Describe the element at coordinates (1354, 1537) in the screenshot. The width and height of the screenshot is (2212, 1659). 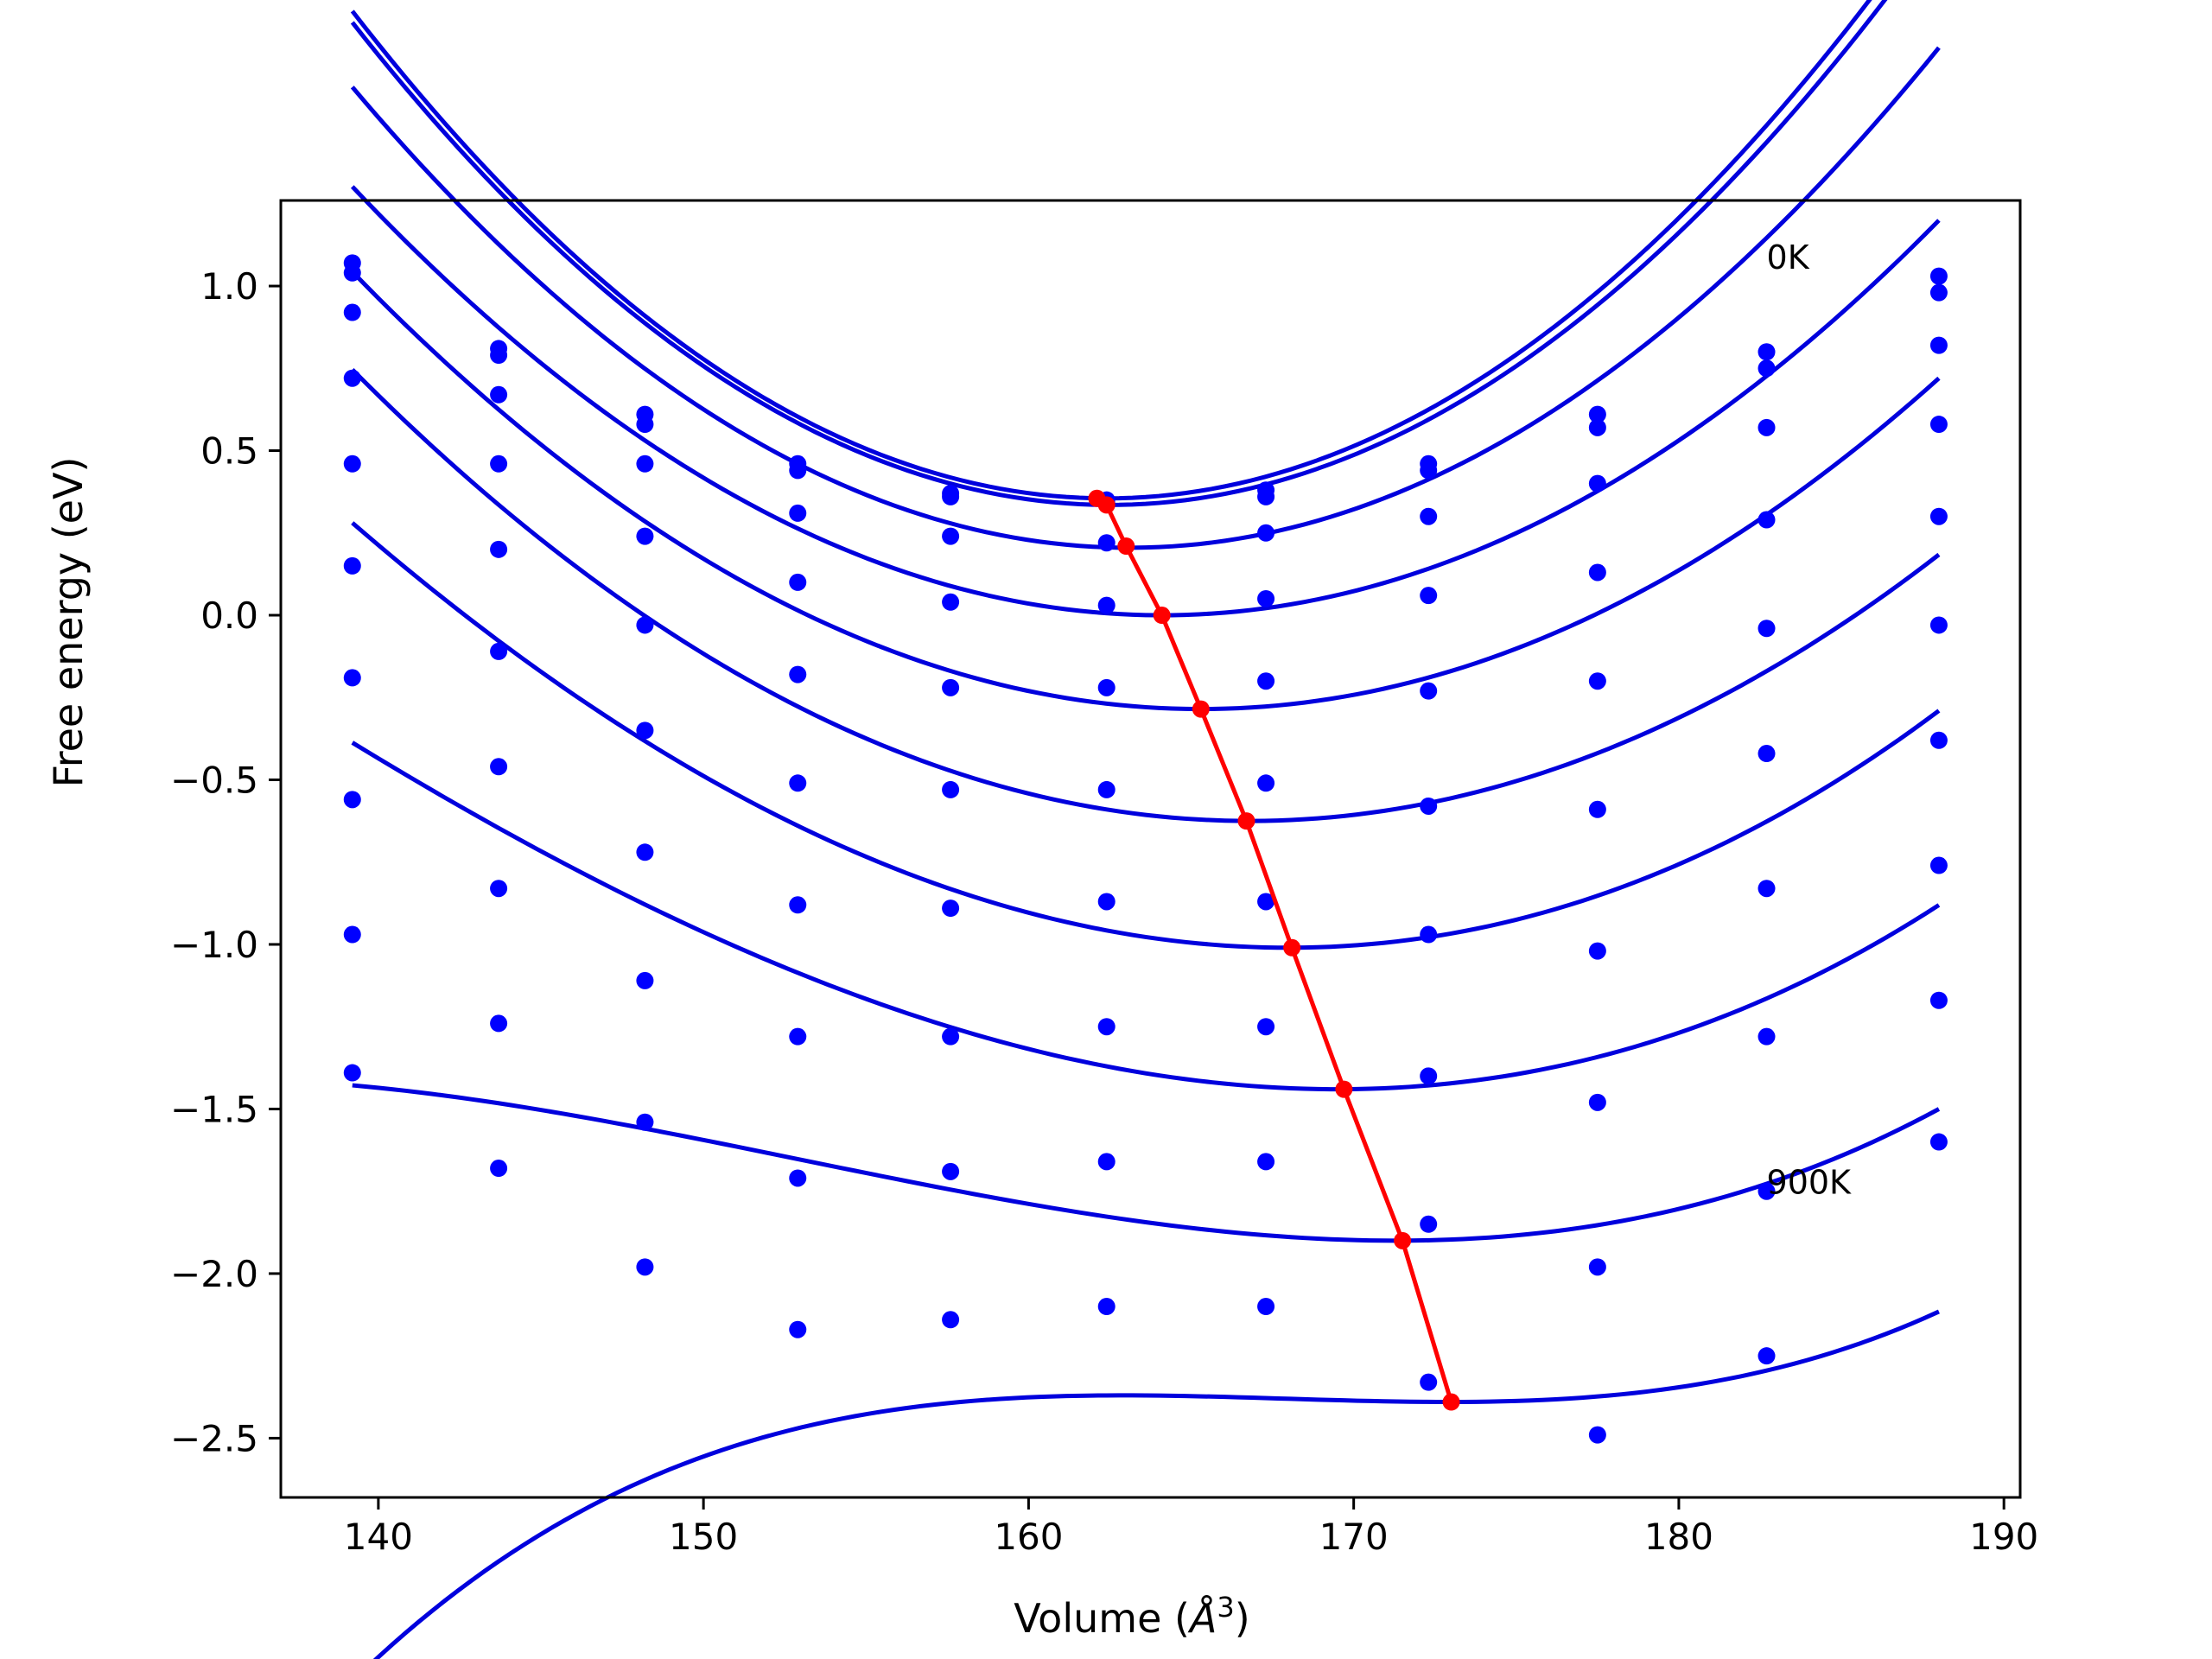
I see `x-tick-label-3: 170` at that location.